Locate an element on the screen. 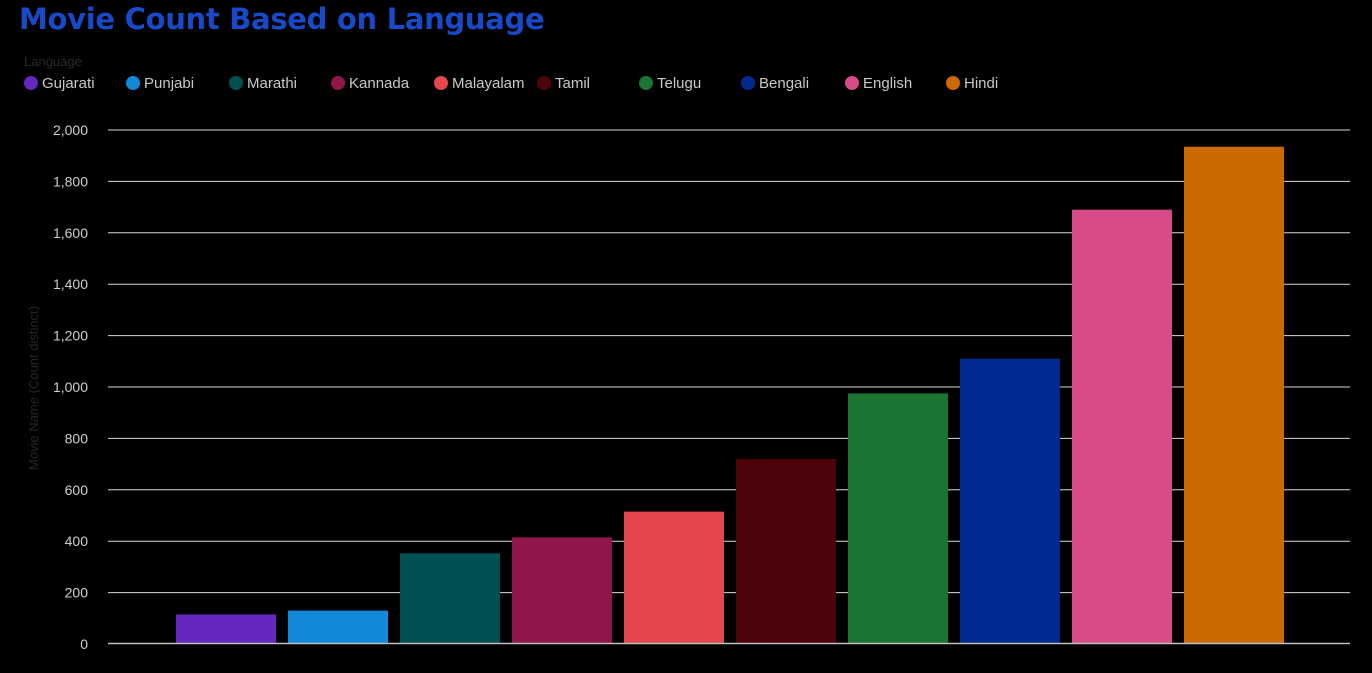 This screenshot has width=1372, height=673. bar-kannada is located at coordinates (562, 590).